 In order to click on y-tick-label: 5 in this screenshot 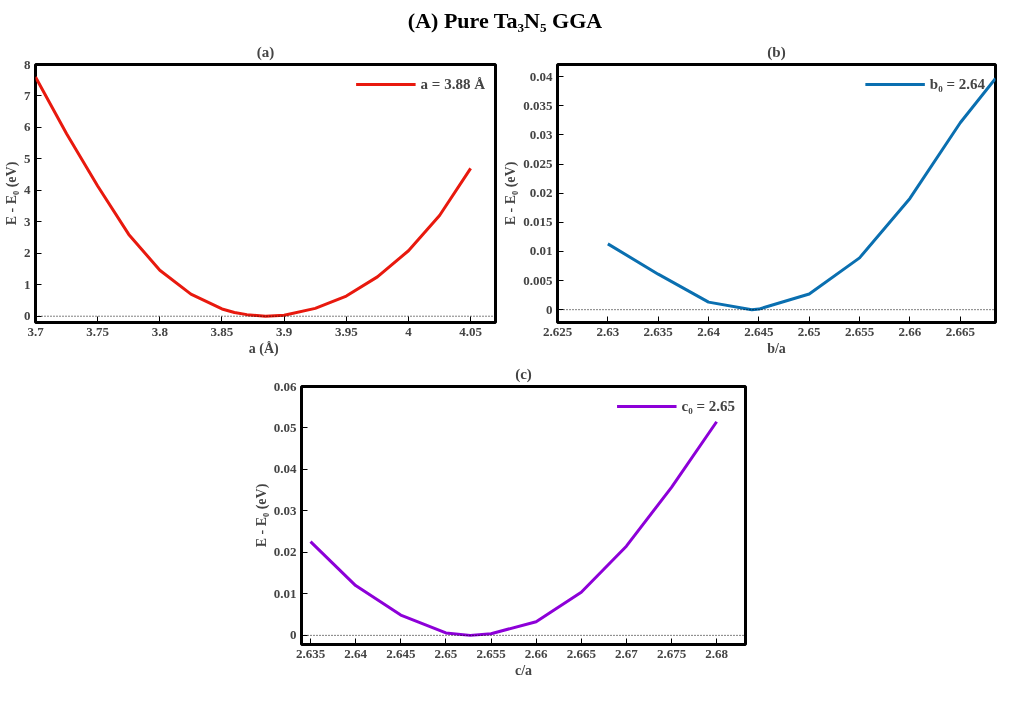, I will do `click(27, 158)`.